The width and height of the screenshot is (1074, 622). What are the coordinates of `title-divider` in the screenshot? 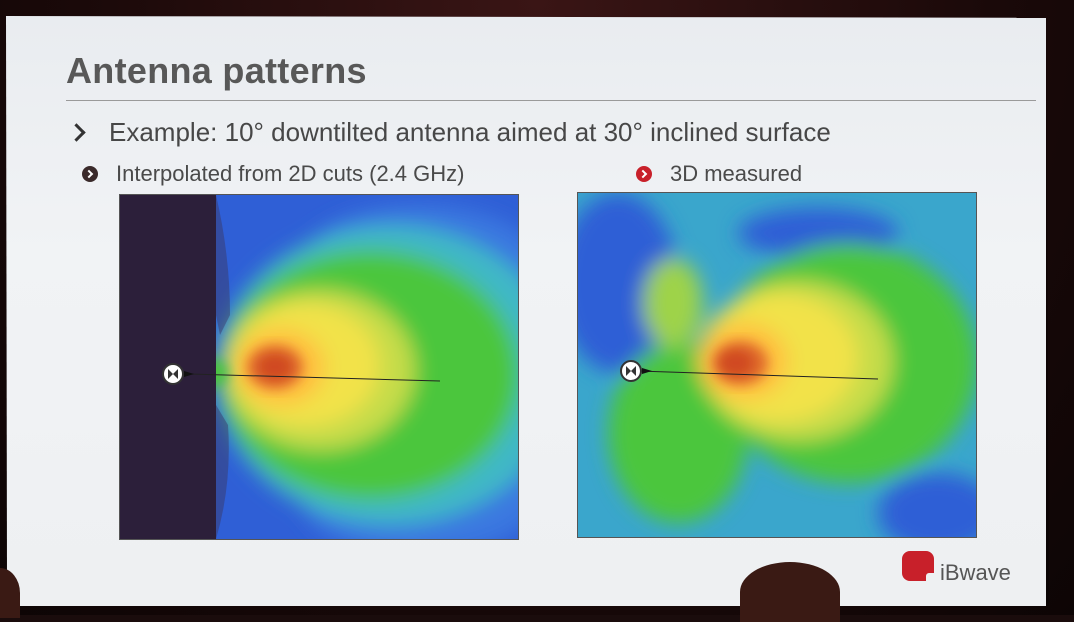 It's located at (551, 100).